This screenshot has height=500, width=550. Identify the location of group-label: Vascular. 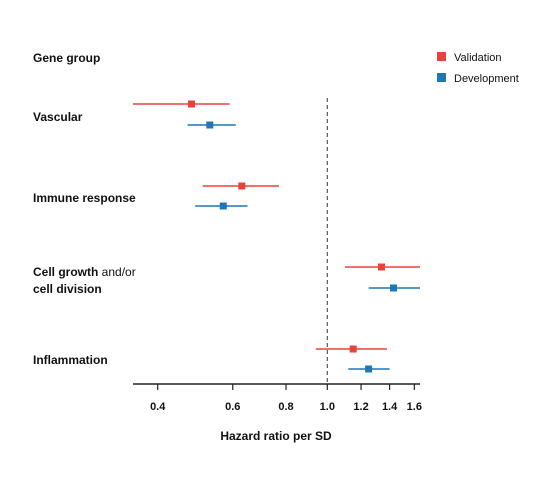
(58, 117).